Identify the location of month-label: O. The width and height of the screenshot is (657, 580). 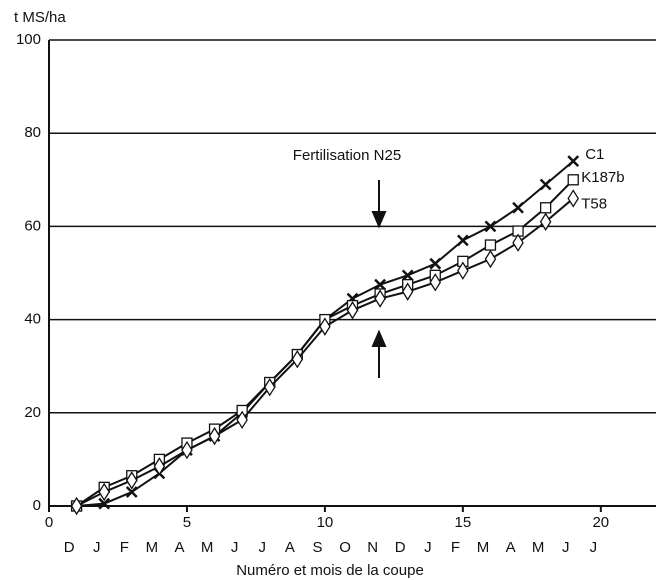
(345, 547).